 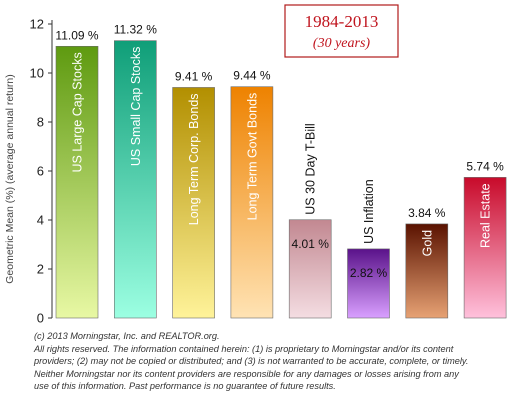 What do you see at coordinates (40, 220) in the screenshot?
I see `y-tick-label: 4` at bounding box center [40, 220].